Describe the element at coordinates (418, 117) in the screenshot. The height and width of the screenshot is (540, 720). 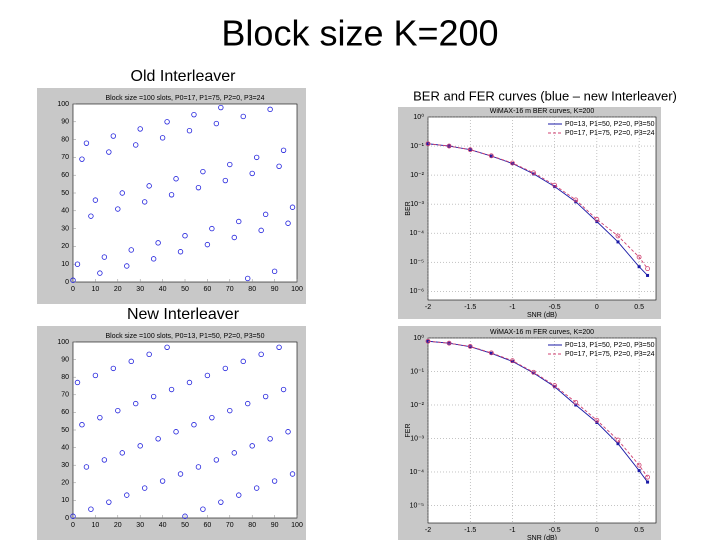
I see `y-tick-label: 10⁰` at that location.